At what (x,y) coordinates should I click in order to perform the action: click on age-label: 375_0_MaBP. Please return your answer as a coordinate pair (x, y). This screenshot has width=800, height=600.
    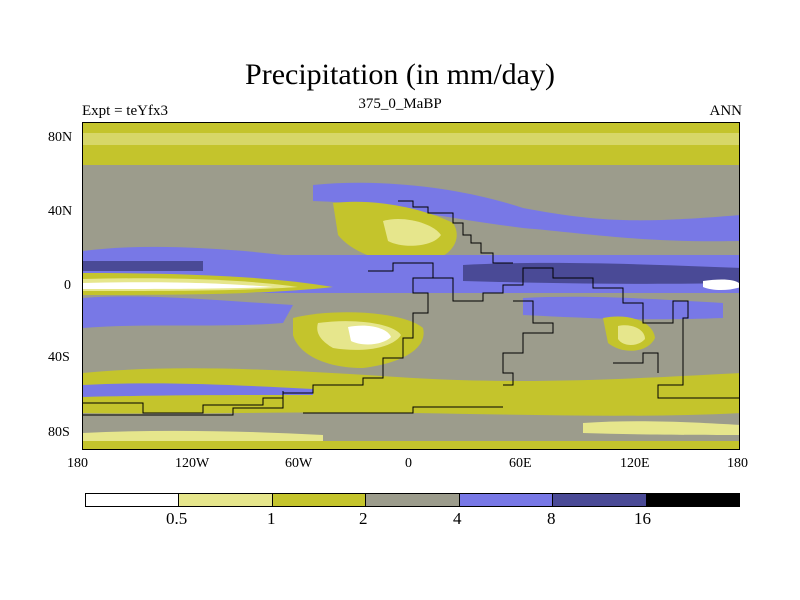
    Looking at the image, I should click on (400, 104).